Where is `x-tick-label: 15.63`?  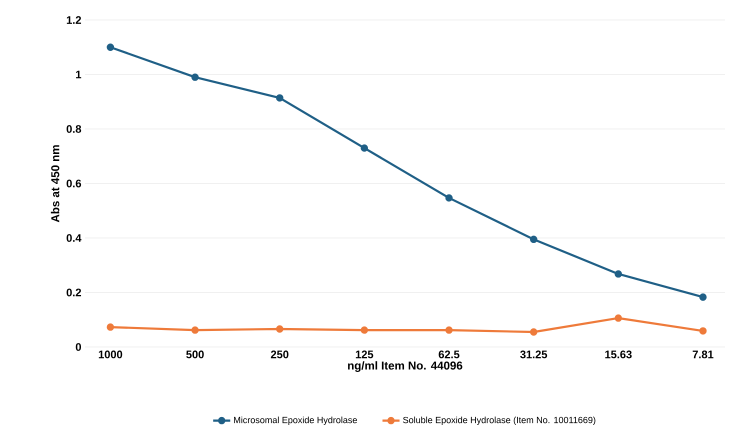
x-tick-label: 15.63 is located at coordinates (618, 354).